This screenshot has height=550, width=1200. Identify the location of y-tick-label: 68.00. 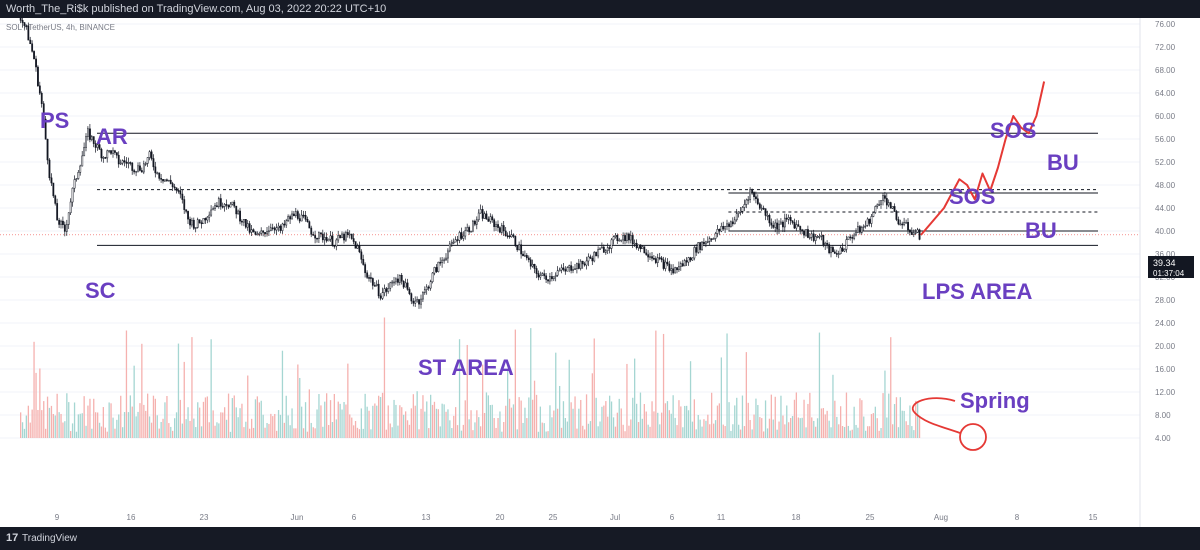
(1165, 70).